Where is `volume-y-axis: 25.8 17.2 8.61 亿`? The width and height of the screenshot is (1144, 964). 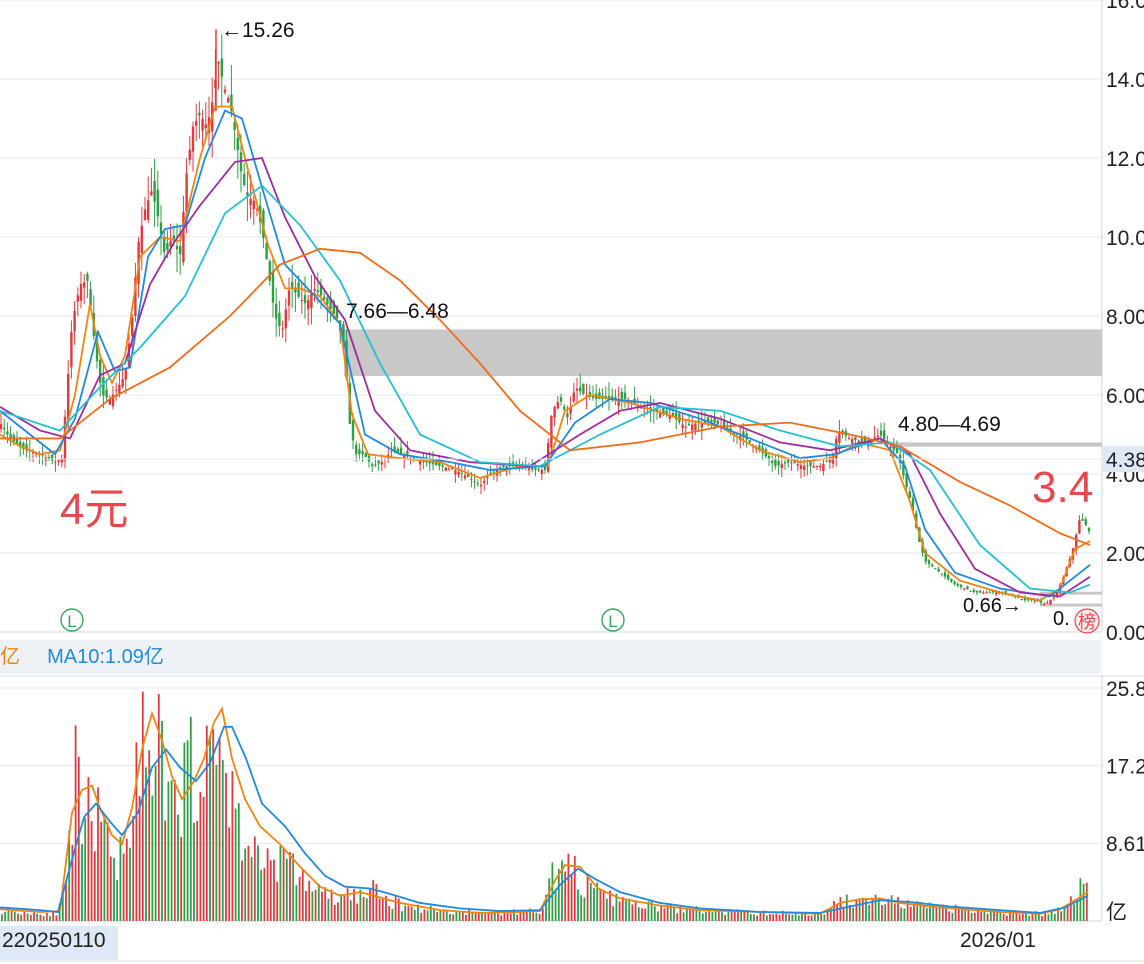
volume-y-axis: 25.8 17.2 8.61 亿 is located at coordinates (1125, 801).